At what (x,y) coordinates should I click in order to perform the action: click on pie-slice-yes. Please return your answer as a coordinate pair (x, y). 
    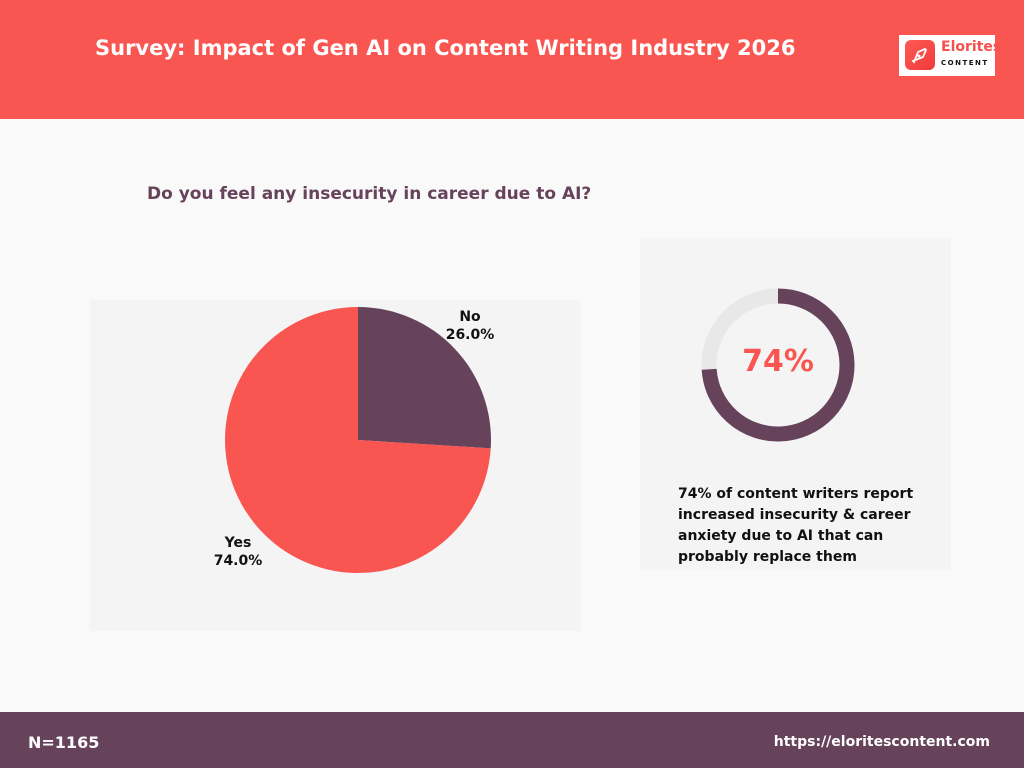
    Looking at the image, I should click on (358, 440).